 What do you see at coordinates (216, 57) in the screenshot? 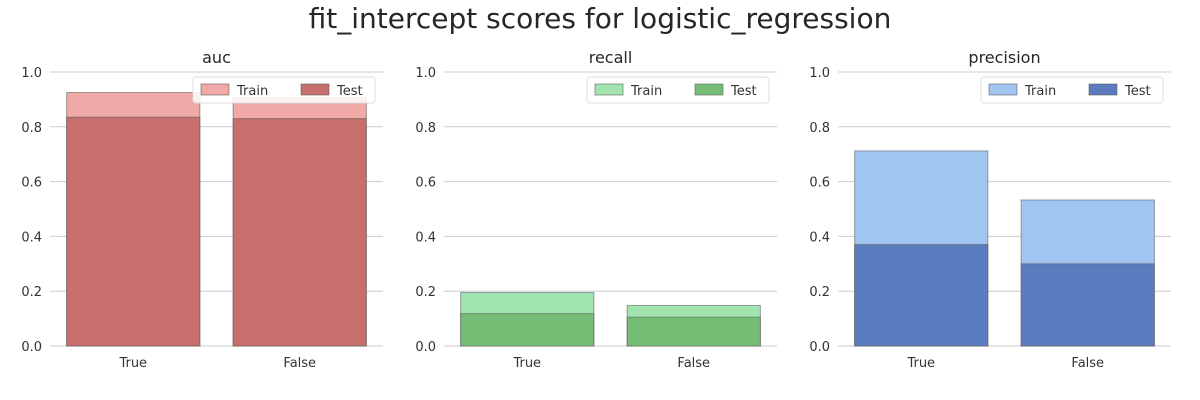
I see `panel-title: auc` at bounding box center [216, 57].